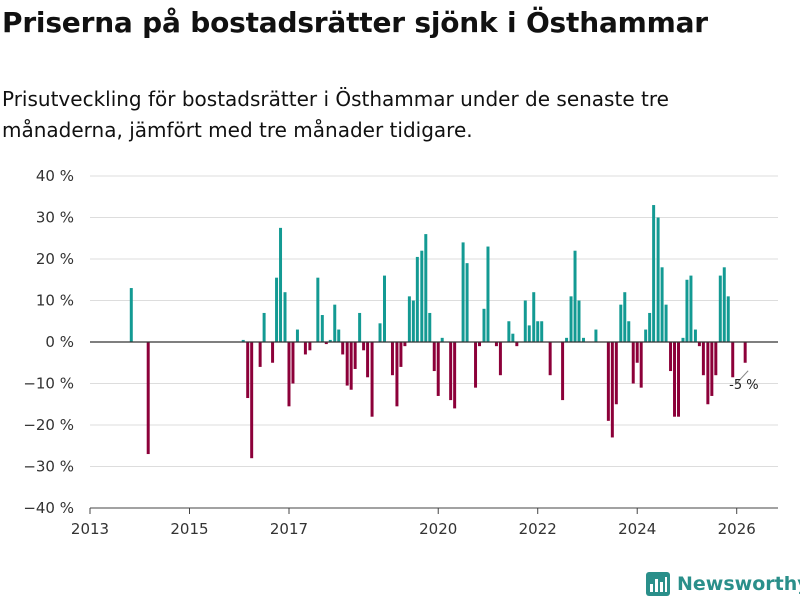  What do you see at coordinates (90, 529) in the screenshot?
I see `x-tick-label: 2013` at bounding box center [90, 529].